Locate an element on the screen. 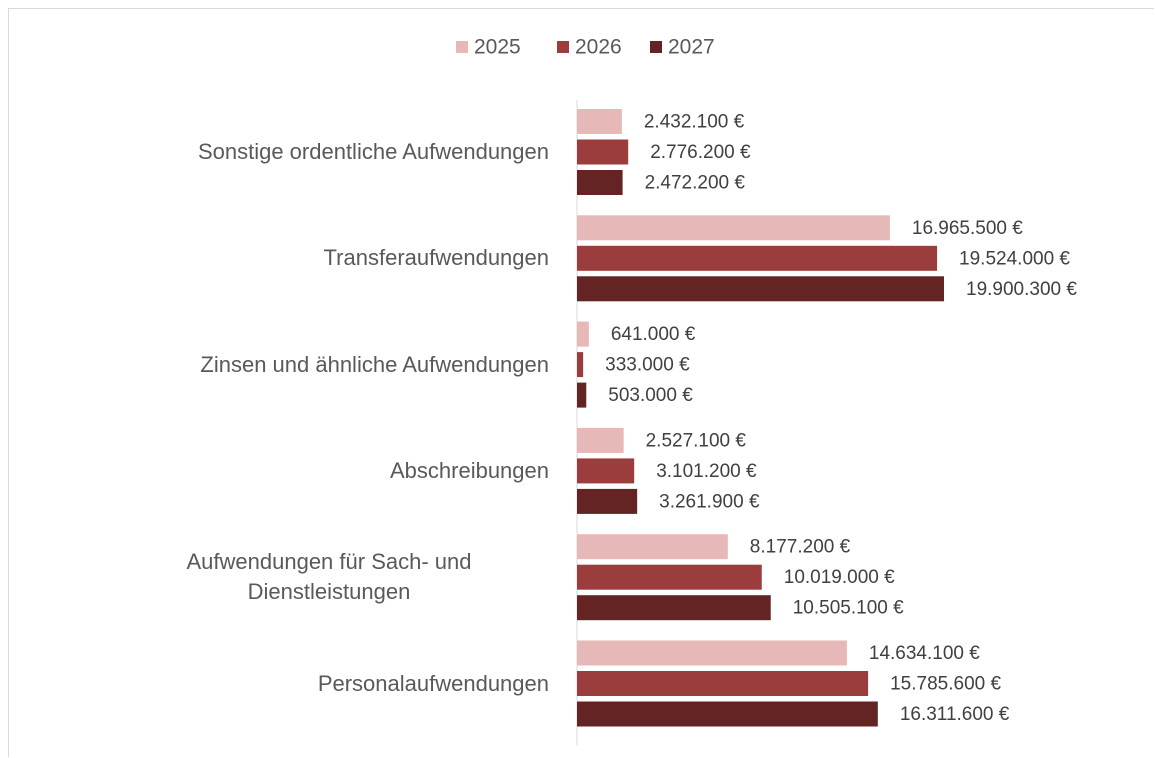 This screenshot has height=758, width=1155. value-label: 16.965.500 € is located at coordinates (967, 228).